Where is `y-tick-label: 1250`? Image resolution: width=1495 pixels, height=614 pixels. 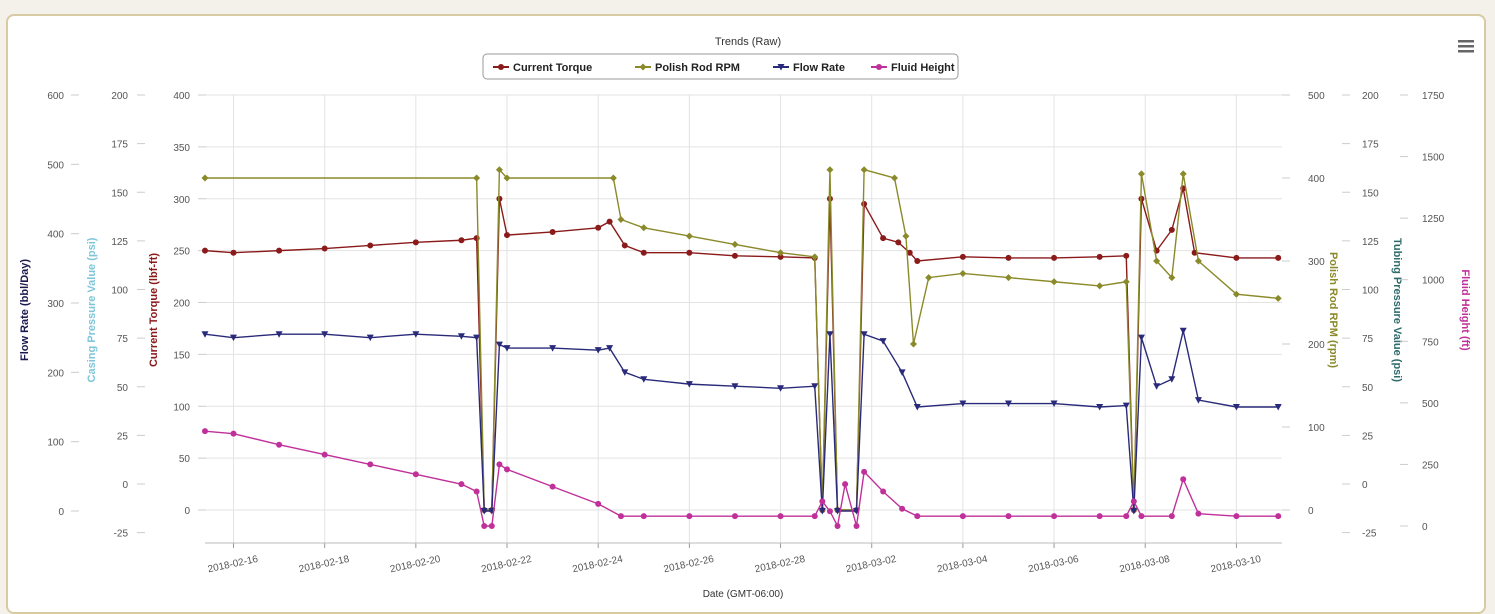
y-tick-label: 1250 is located at coordinates (1433, 219).